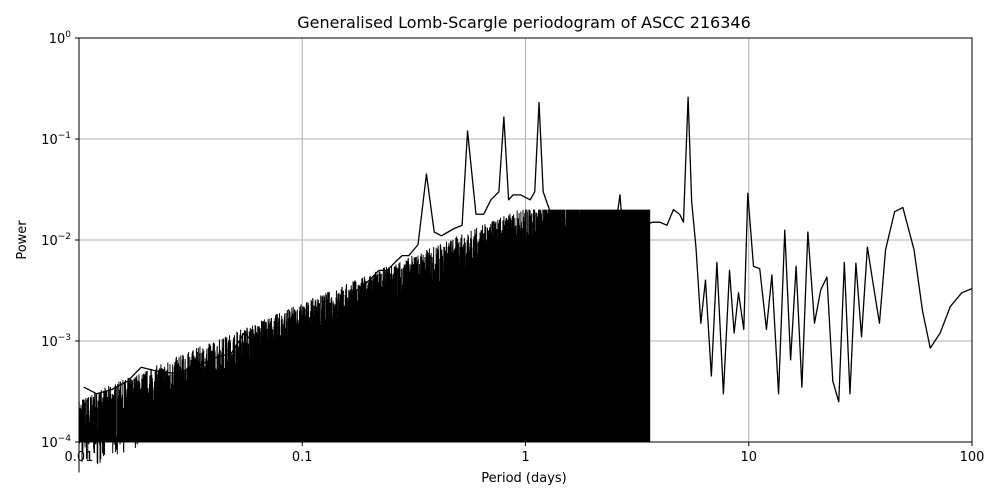 This screenshot has height=500, width=1000. I want to click on x-tick-label: 100, so click(972, 457).